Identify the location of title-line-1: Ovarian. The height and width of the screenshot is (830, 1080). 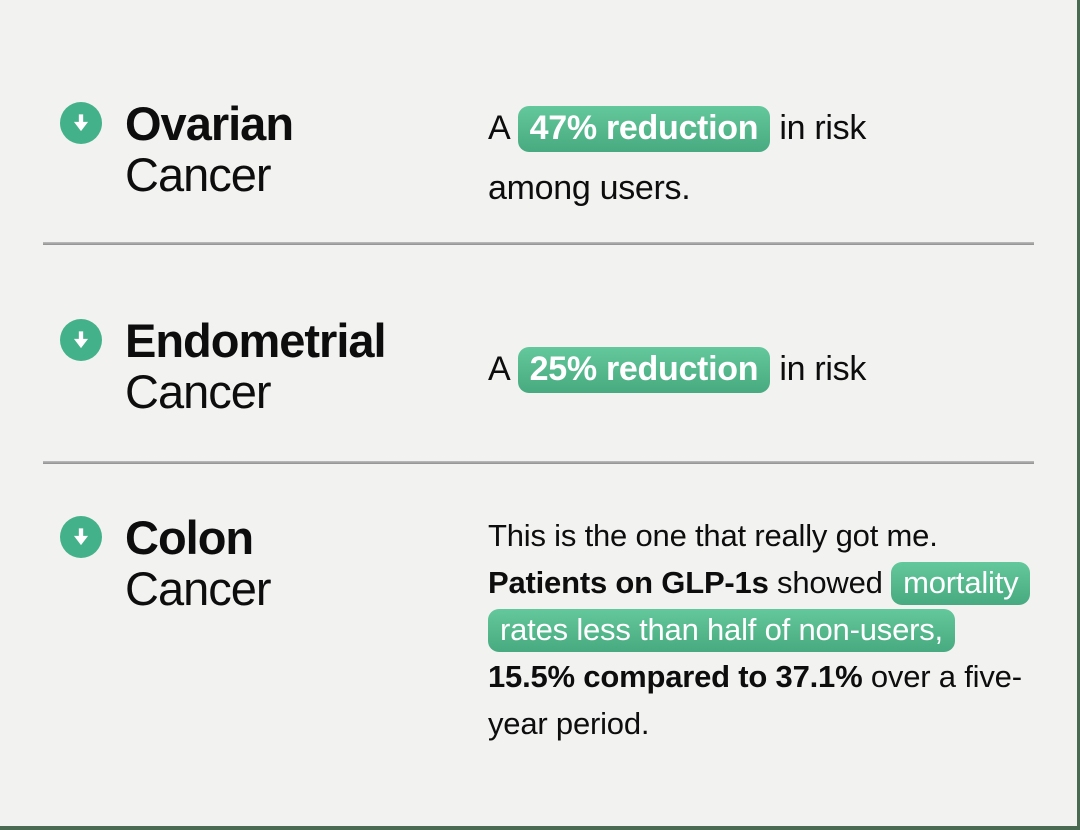
(209, 123).